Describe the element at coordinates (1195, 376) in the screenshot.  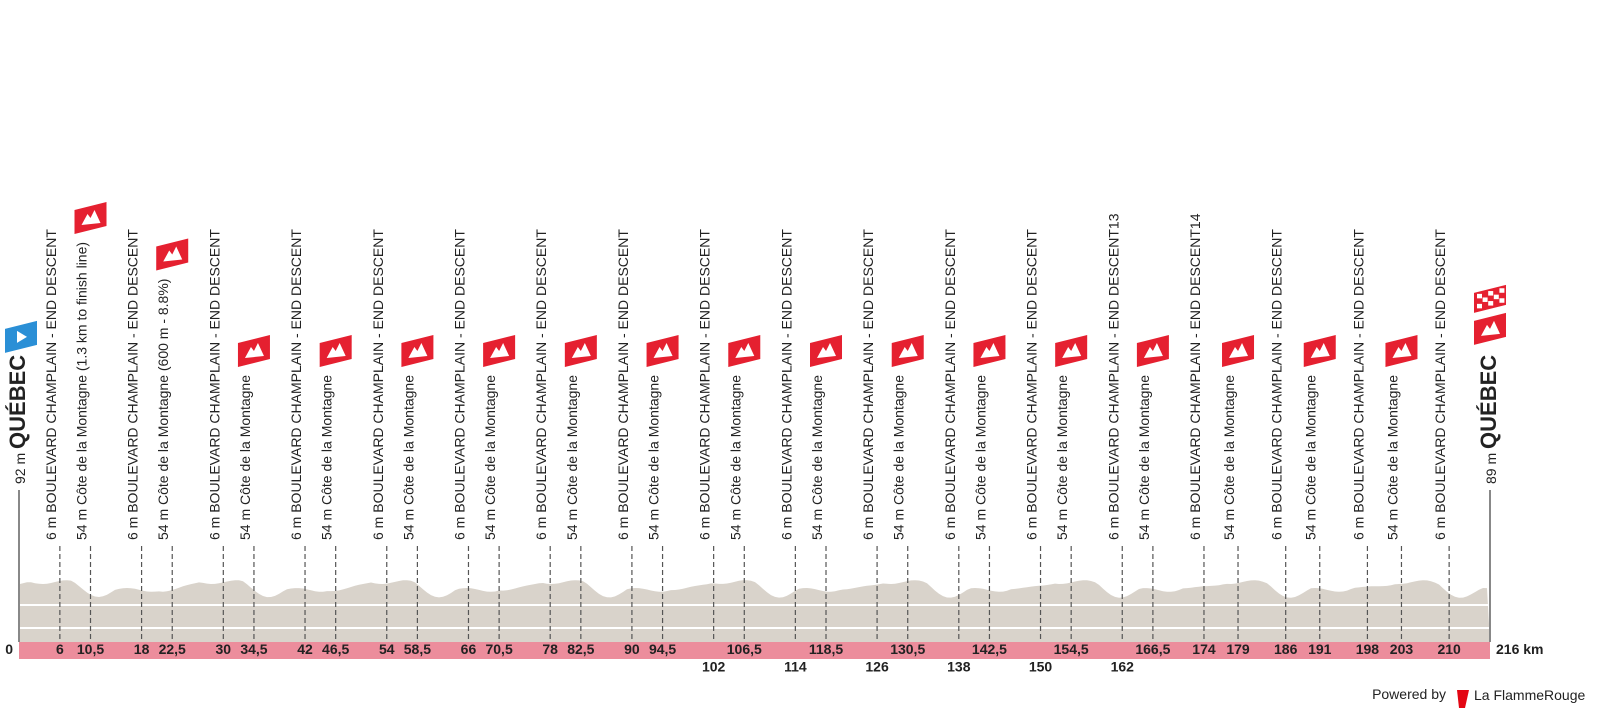
I see `waypoint-label: 6 m BOULEVARD CHAMPLAIN - END DESCENT14` at that location.